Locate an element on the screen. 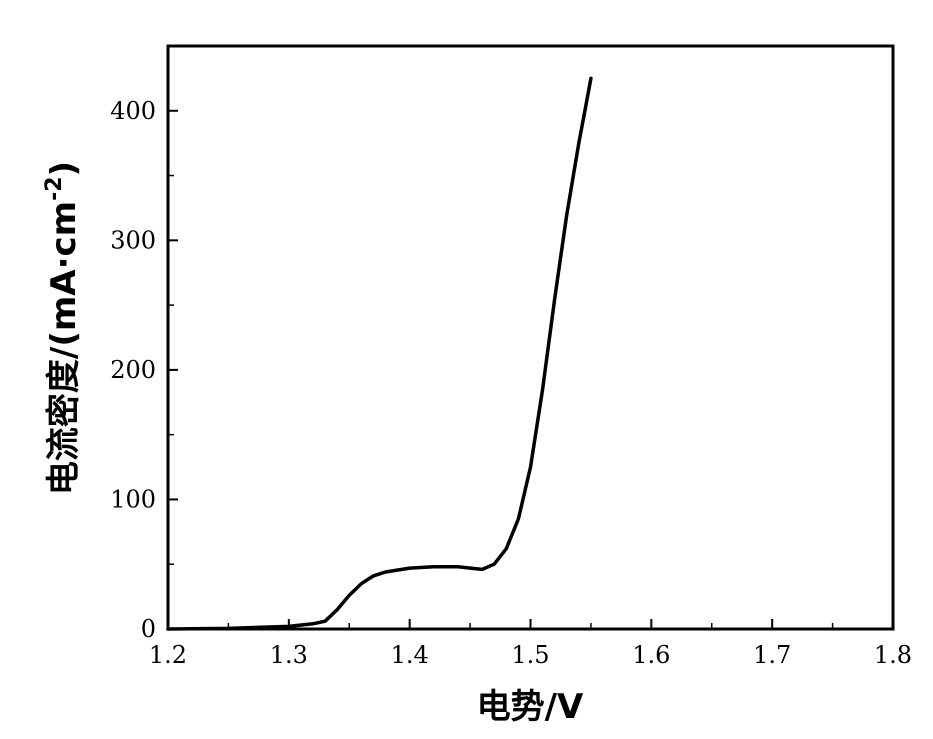 The height and width of the screenshot is (739, 933). y-axis-title: 电流密度/(mA·cm-2) is located at coordinates (63, 328).